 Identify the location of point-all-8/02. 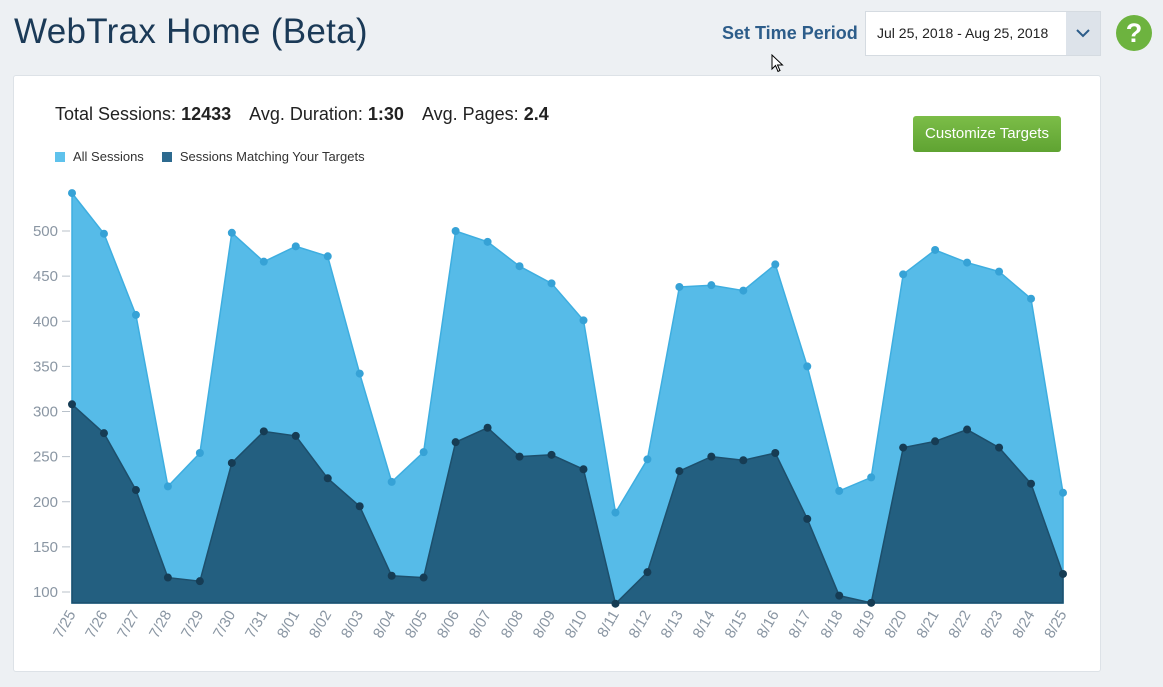
(327, 256).